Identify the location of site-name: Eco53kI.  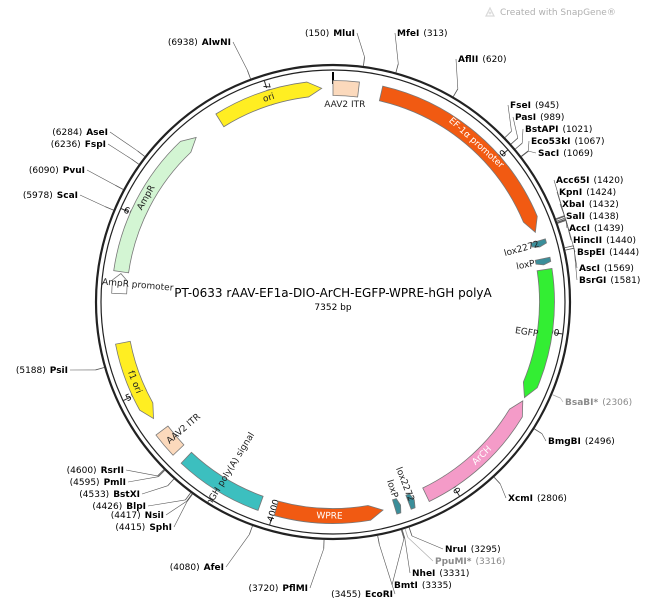
(551, 142).